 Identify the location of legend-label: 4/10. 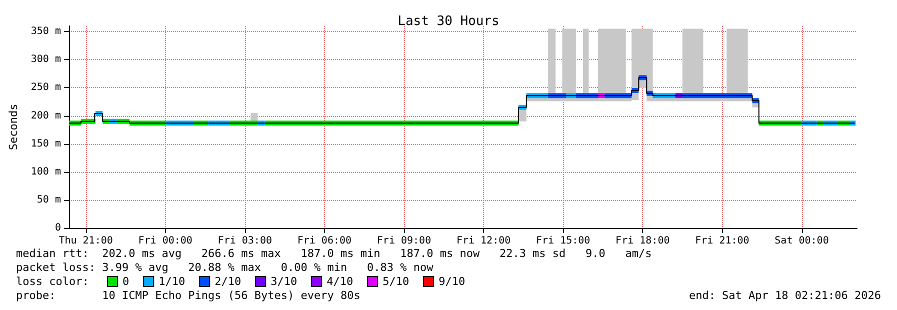
(340, 281).